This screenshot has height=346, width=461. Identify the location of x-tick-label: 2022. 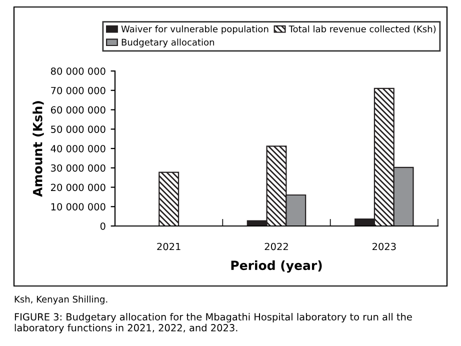
(276, 246).